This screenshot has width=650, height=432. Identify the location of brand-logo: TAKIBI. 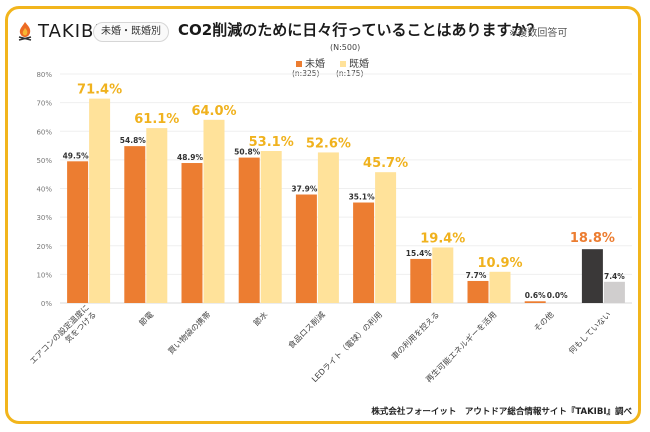
(58, 31).